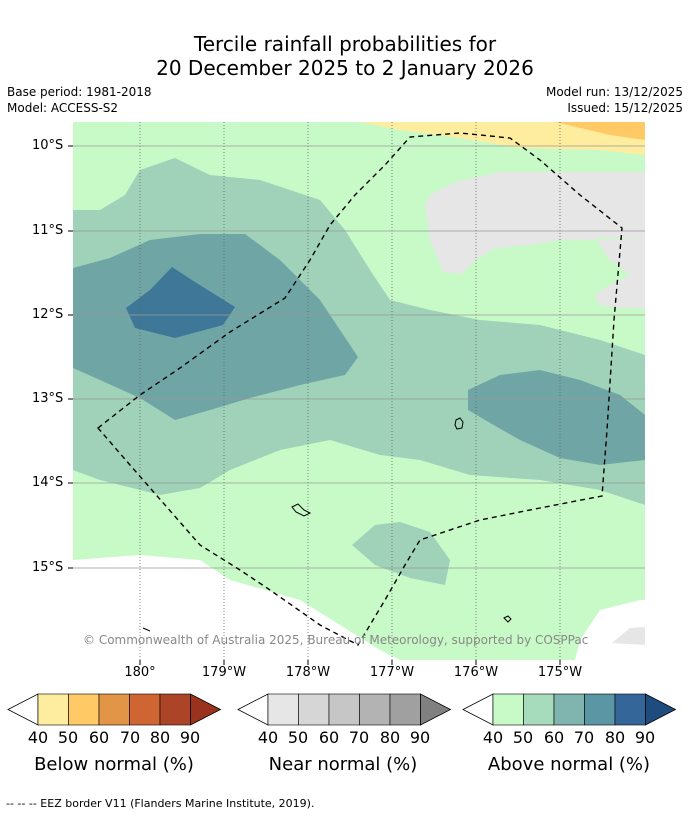 Image resolution: width=690 pixels, height=816 pixels. Describe the element at coordinates (661, 709) in the screenshot. I see `colorbar-above-extend-high` at that location.